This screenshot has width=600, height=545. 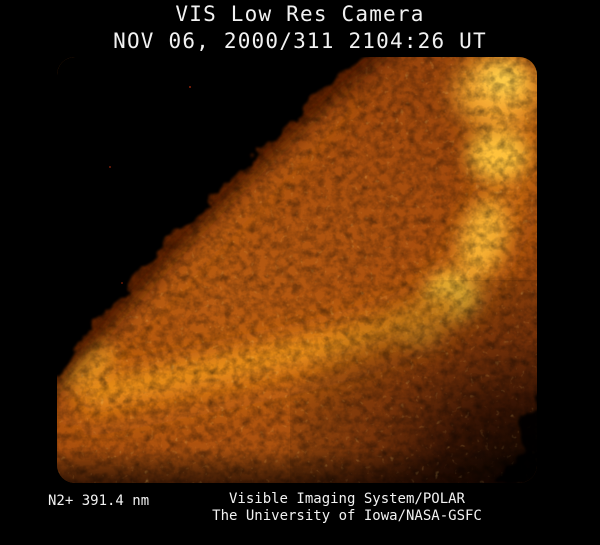 What do you see at coordinates (300, 41) in the screenshot?
I see `timestamp: NOV 06, 2000/311 2104:26 UT` at bounding box center [300, 41].